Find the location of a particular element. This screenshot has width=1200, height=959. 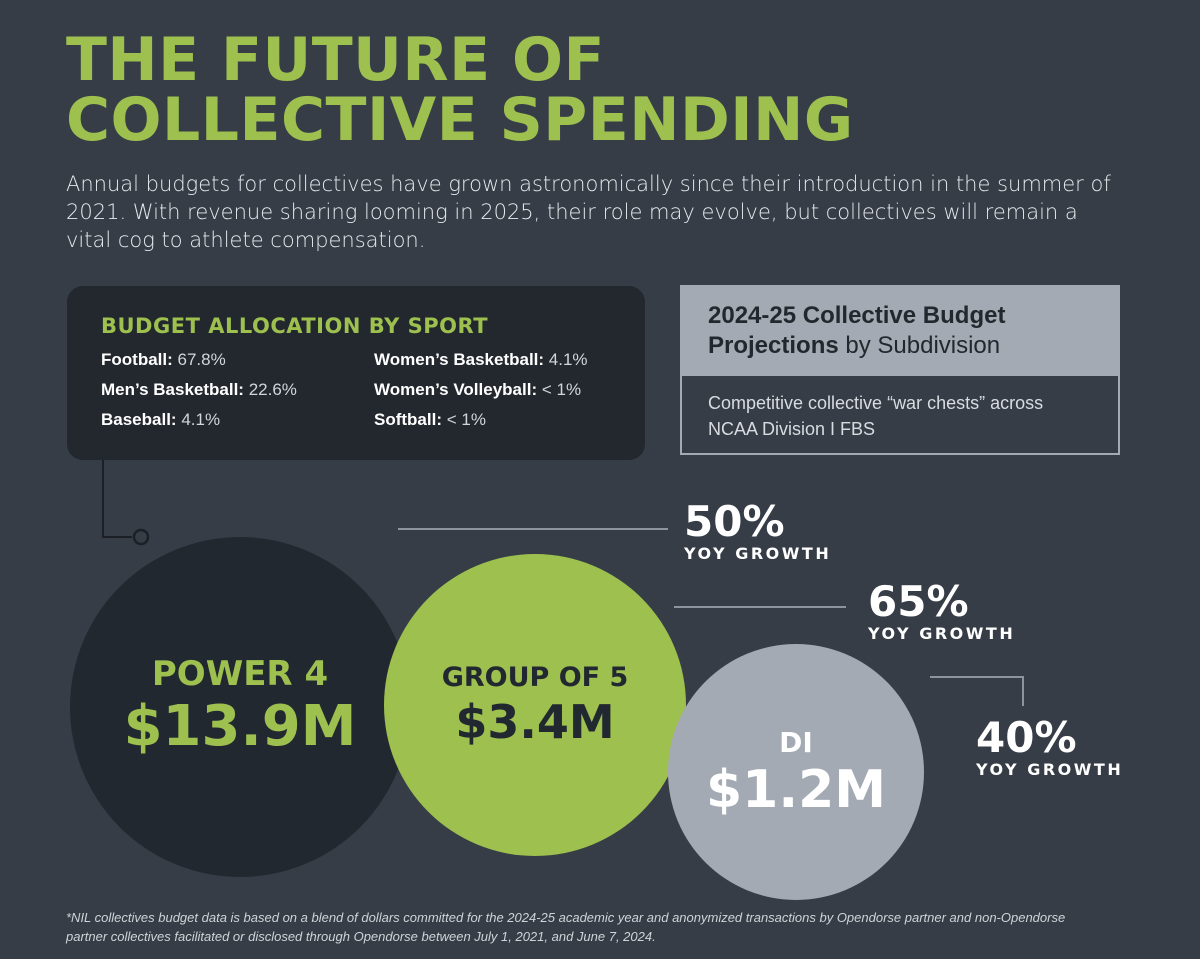

di-growth: 40% YOY GROWTH is located at coordinates (1049, 748).